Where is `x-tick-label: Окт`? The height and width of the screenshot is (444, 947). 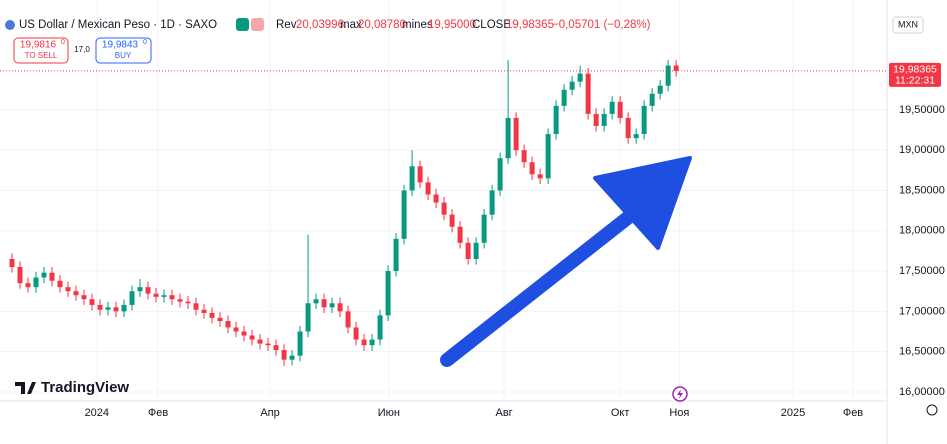
x-tick-label: Окт is located at coordinates (620, 413).